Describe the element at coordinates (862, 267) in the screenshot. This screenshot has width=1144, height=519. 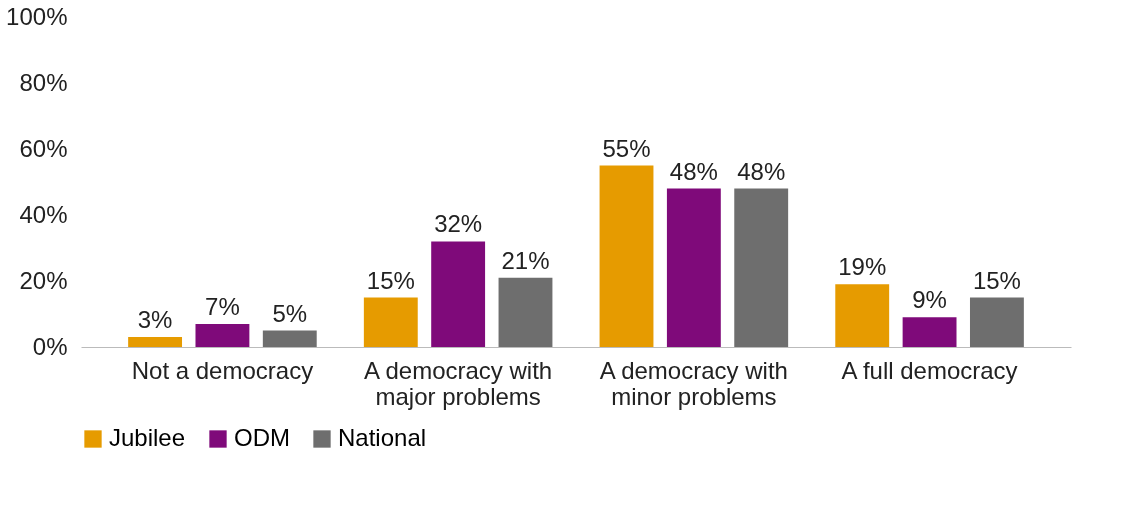
I see `text: 19%` at that location.